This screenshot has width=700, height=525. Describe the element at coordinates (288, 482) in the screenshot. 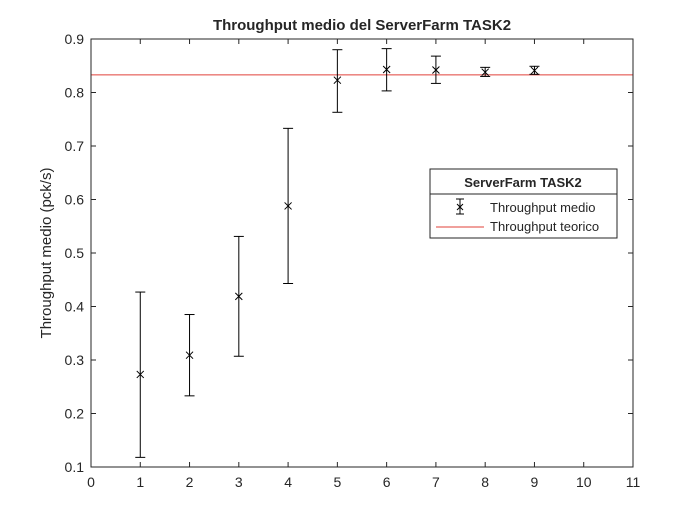

I see `x-tick-label: 4` at that location.